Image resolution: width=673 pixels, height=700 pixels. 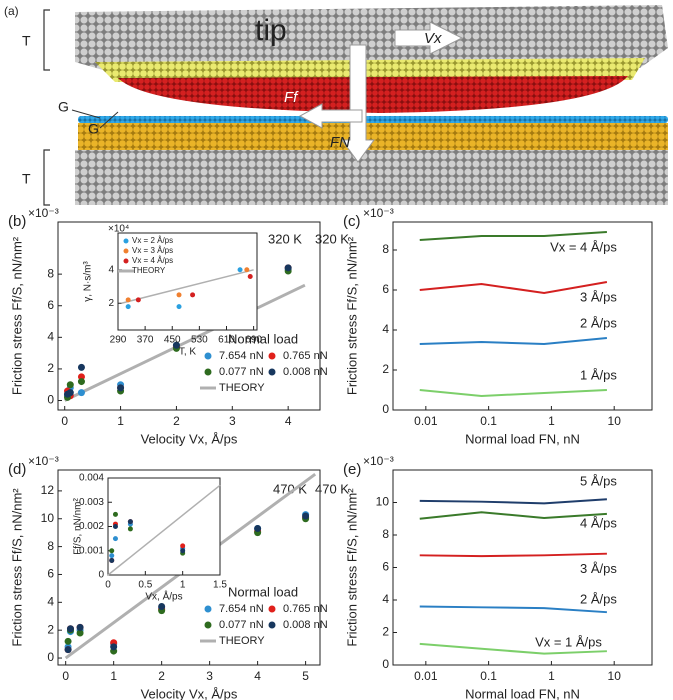 What do you see at coordinates (522, 316) in the screenshot?
I see `plot-frame` at bounding box center [522, 316].